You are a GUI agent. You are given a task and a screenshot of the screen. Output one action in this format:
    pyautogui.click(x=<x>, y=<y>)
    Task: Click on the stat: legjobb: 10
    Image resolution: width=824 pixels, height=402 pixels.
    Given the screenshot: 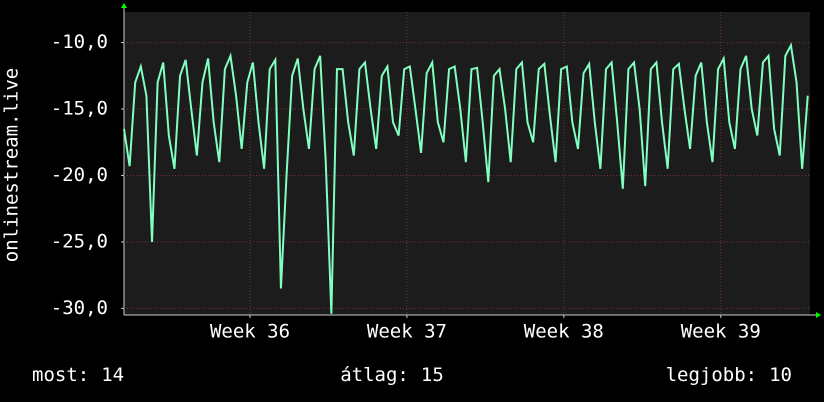 What is the action you would take?
    pyautogui.click(x=729, y=375)
    